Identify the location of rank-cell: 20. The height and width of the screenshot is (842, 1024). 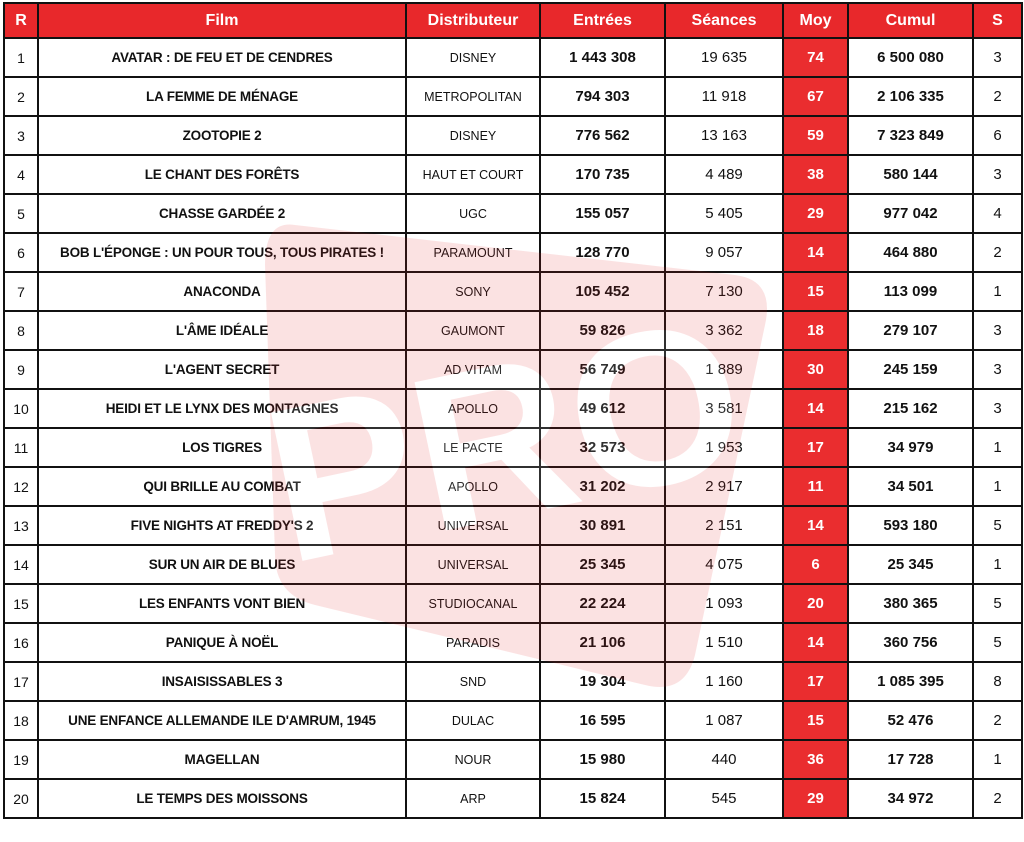
(21, 798).